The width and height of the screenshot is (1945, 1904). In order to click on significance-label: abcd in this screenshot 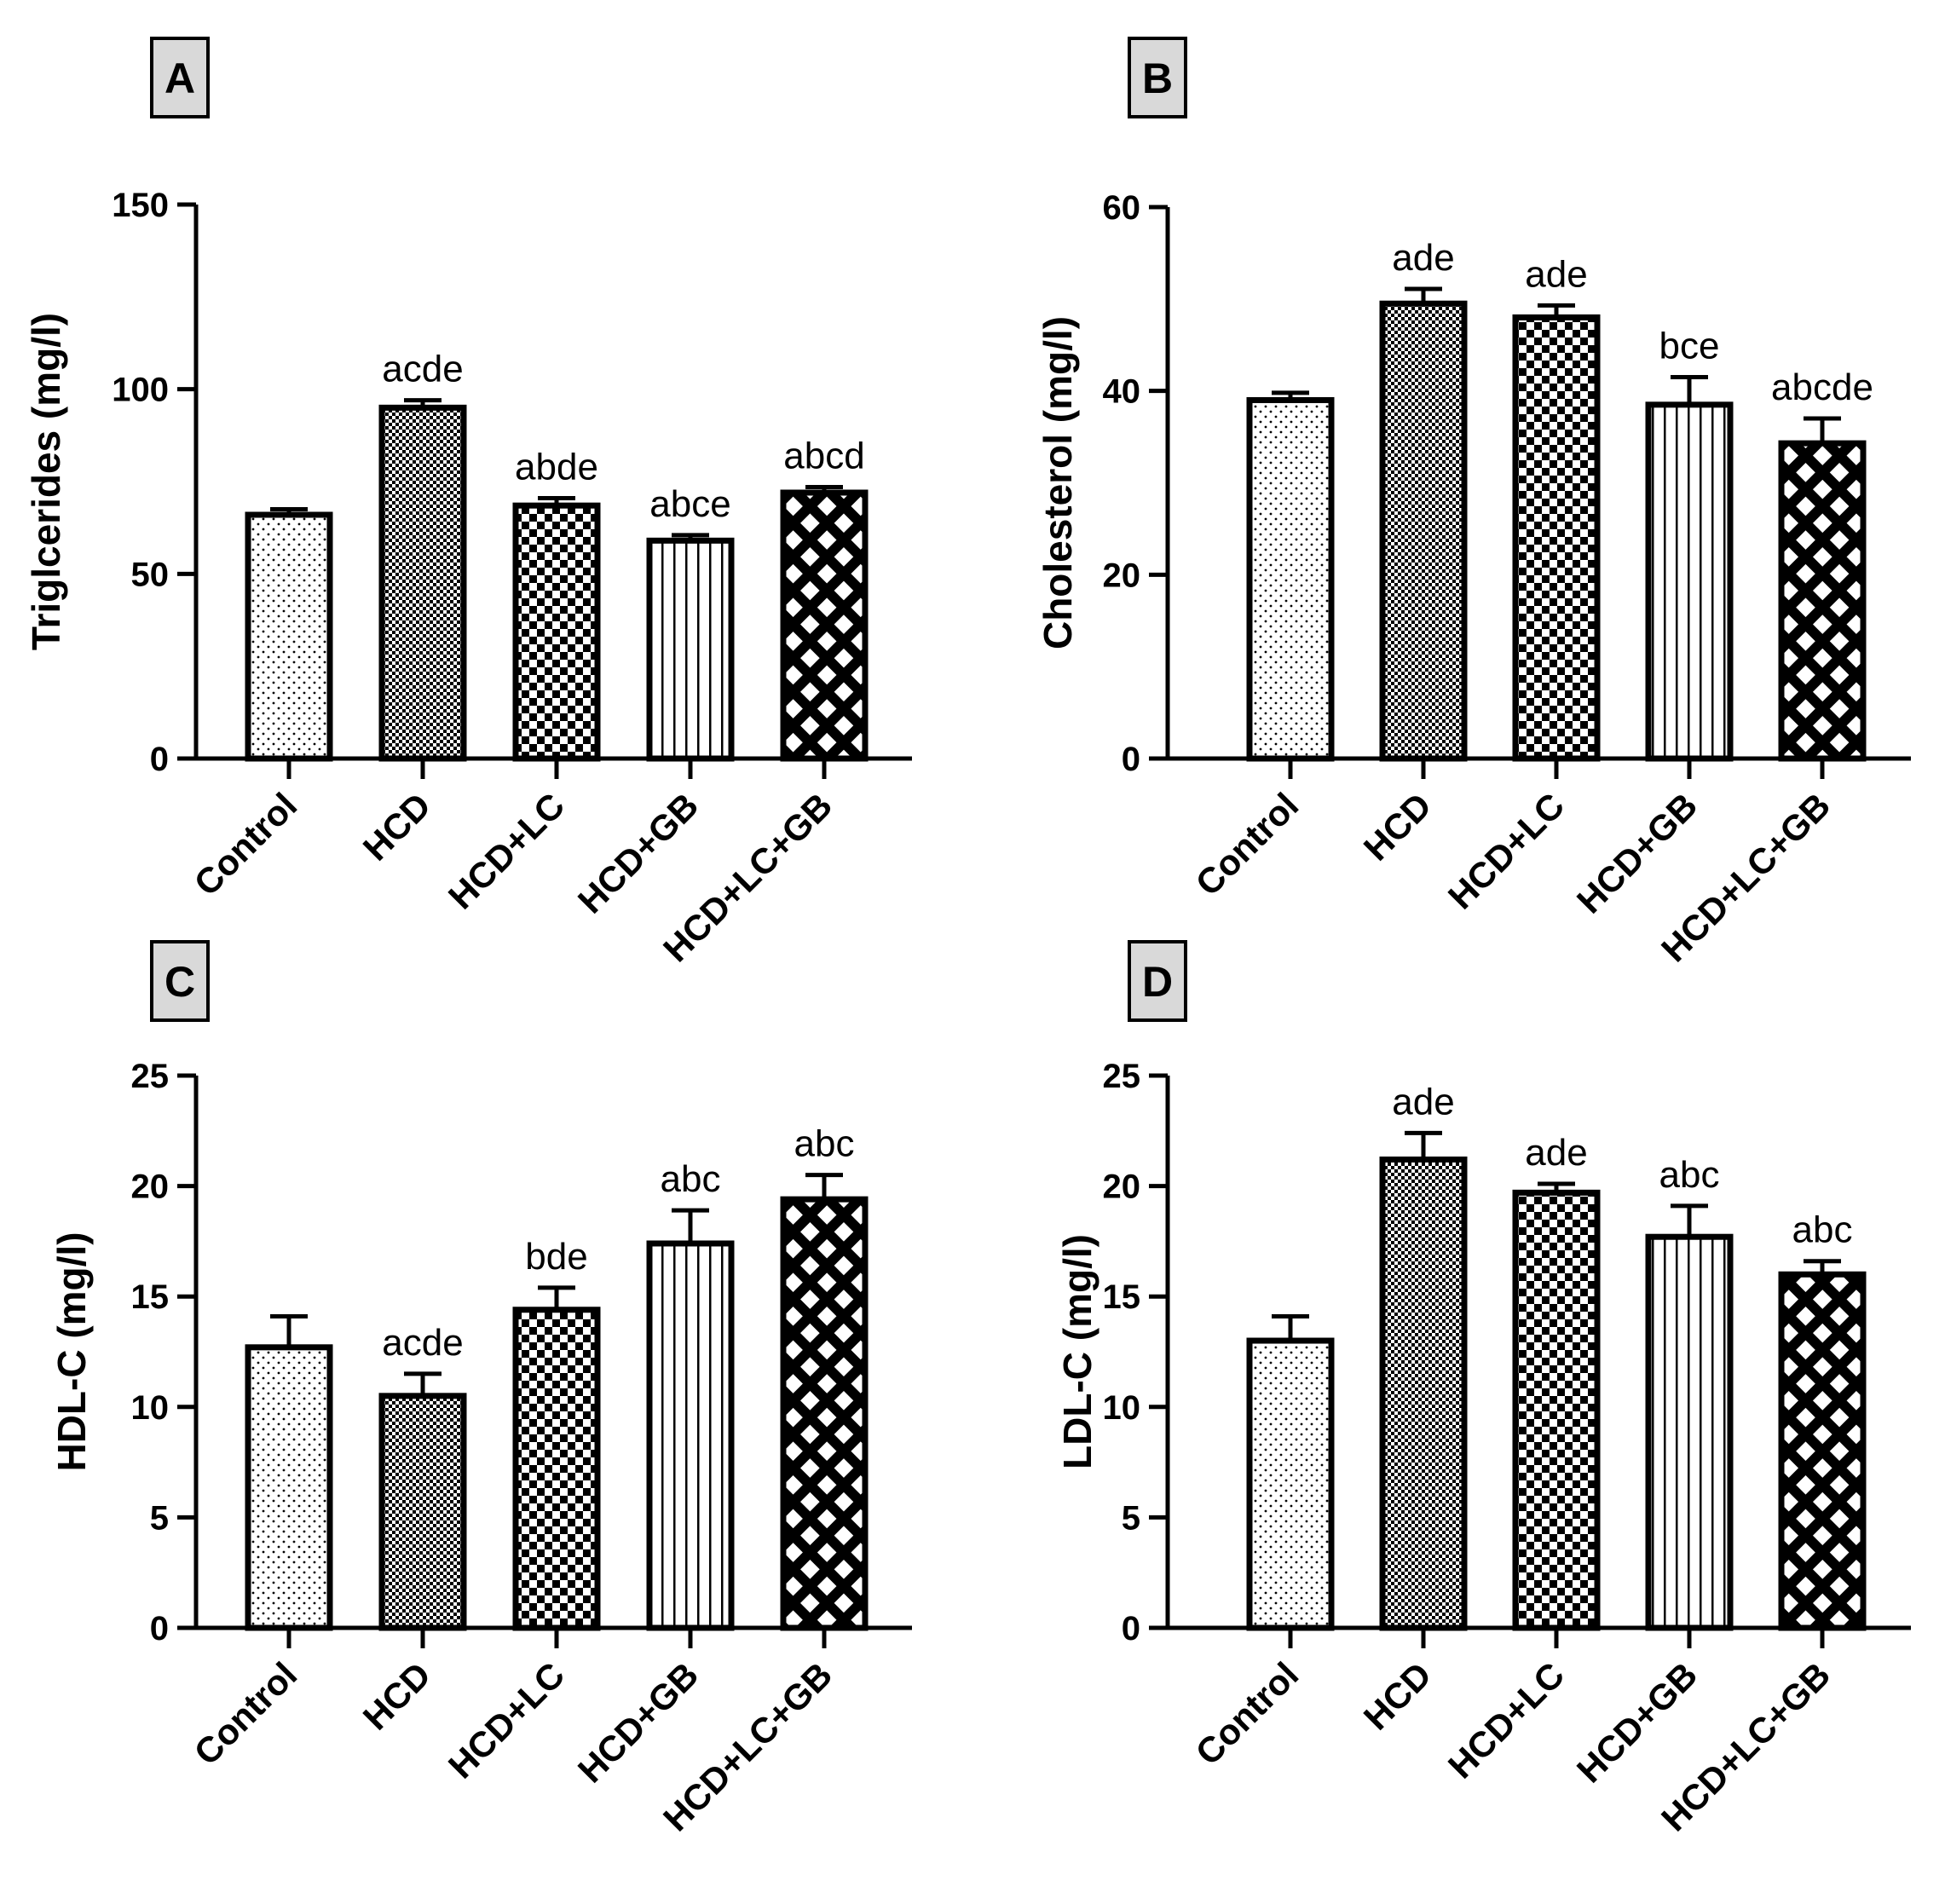, I will do `click(824, 456)`.